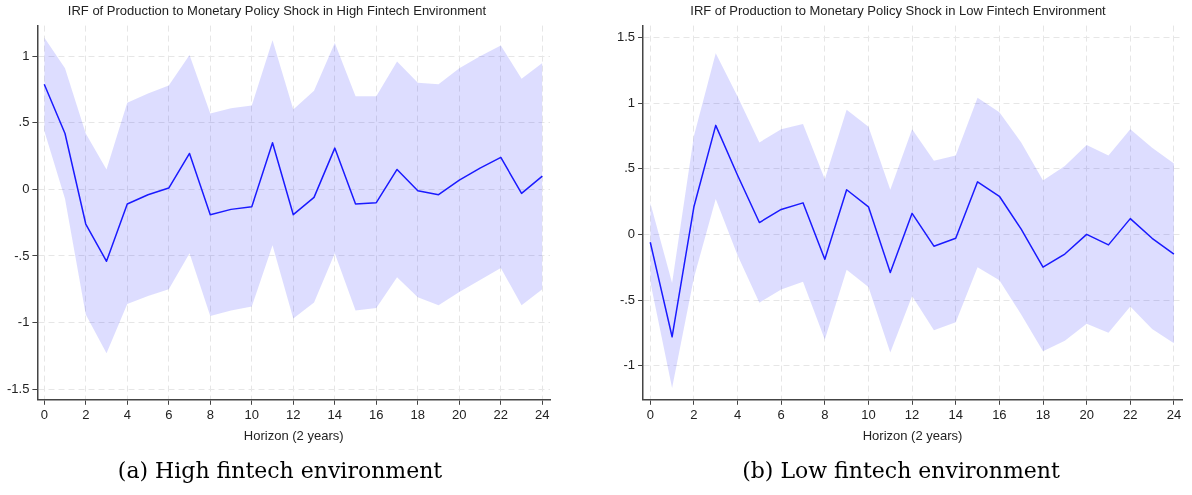 Image resolution: width=1192 pixels, height=495 pixels. Describe the element at coordinates (18, 388) in the screenshot. I see `y-tick-label: -1.5` at that location.